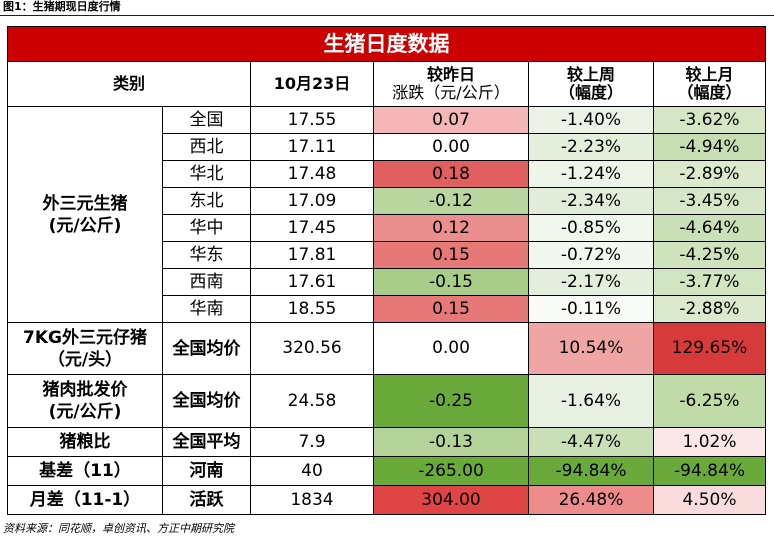 Image resolution: width=774 pixels, height=555 pixels. I want to click on category-pork-line2: (元/公斤), so click(85, 412).